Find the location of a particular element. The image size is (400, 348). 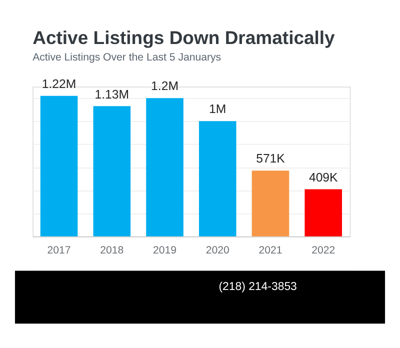

x-tick-label: 2018 is located at coordinates (112, 250).